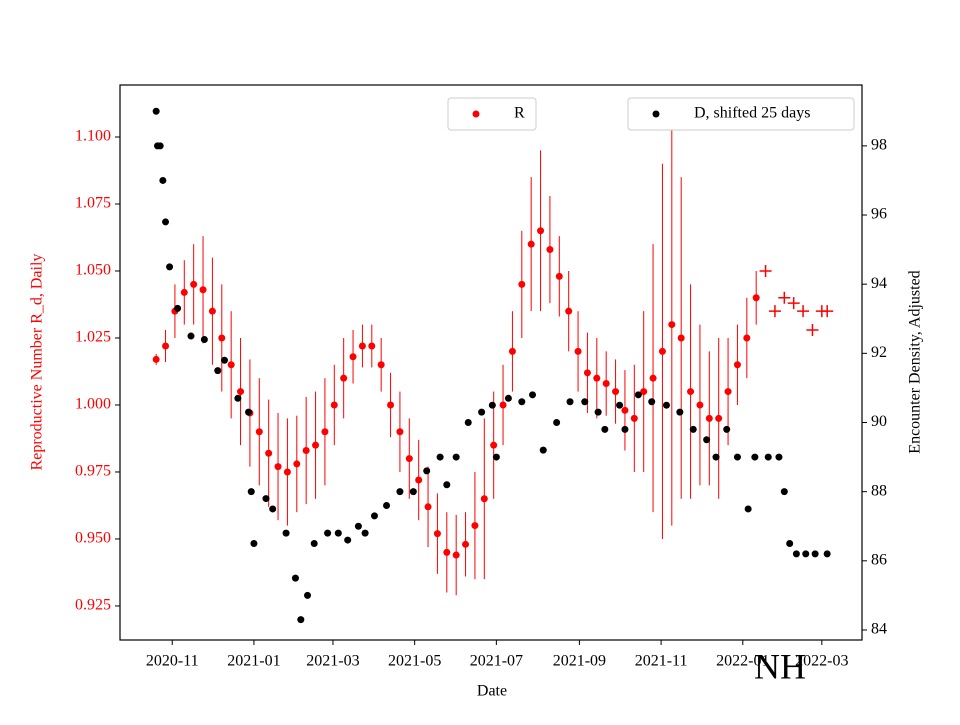 The width and height of the screenshot is (960, 725). Describe the element at coordinates (93, 471) in the screenshot. I see `y-tick-label: 0.975` at that location.